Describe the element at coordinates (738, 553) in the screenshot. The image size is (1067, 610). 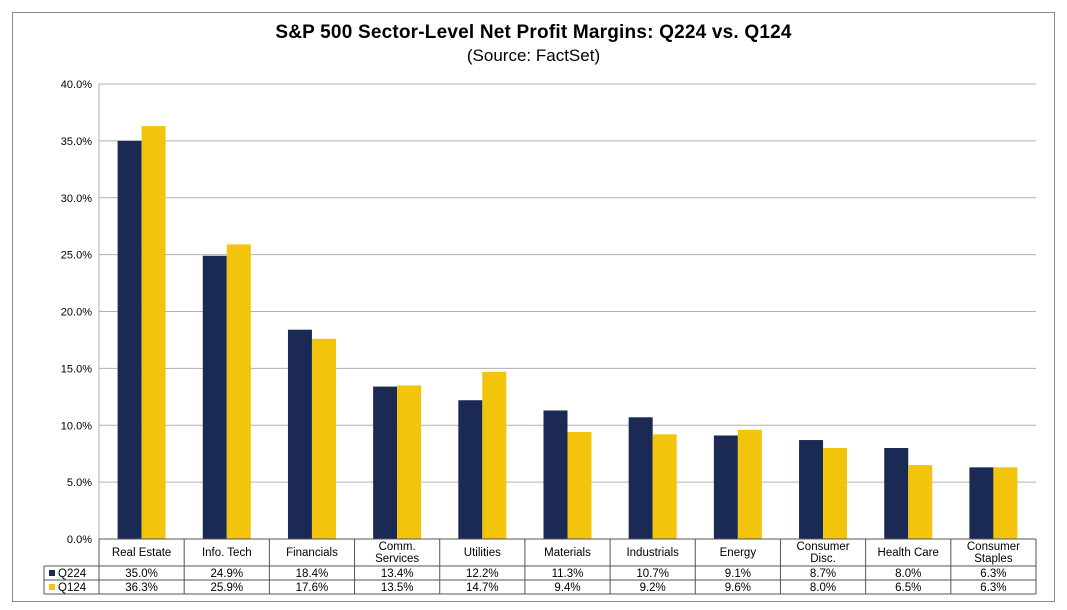
I see `category-label: Energy` at that location.